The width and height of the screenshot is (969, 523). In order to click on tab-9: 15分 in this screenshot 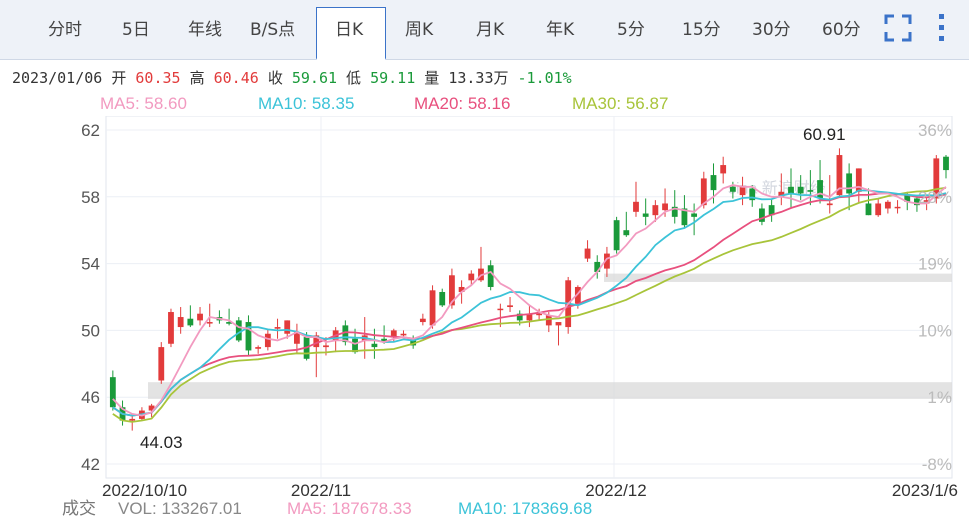, I will do `click(712, 30)`.